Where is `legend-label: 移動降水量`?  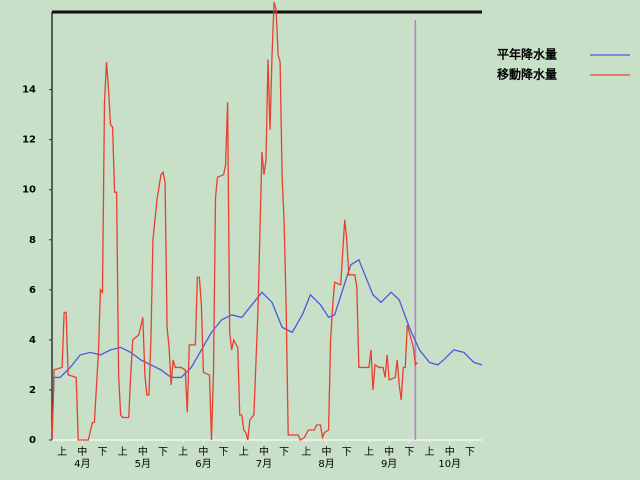 legend-label: 移動降水量 is located at coordinates (527, 74).